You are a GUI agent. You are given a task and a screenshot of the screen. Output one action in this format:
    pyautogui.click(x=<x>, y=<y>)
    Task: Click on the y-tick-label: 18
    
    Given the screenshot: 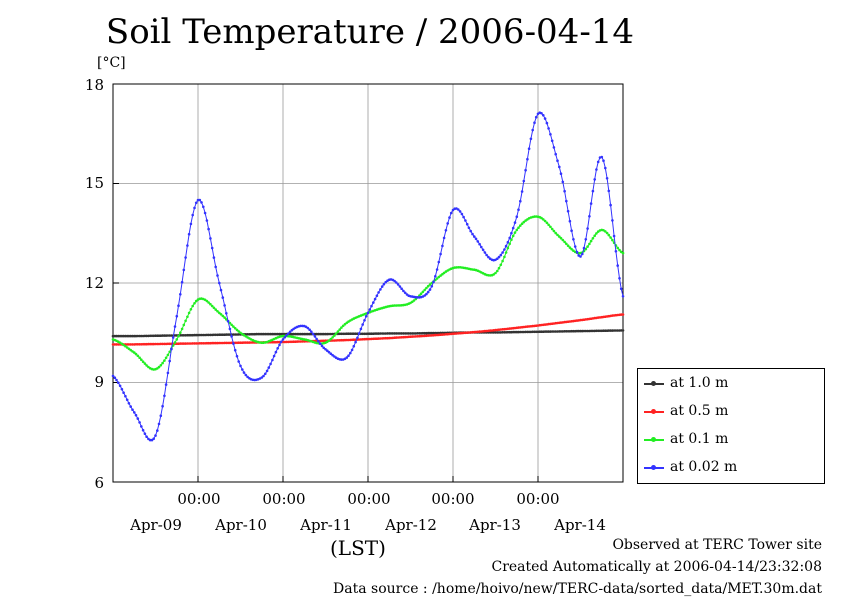 What is the action you would take?
    pyautogui.click(x=94, y=85)
    